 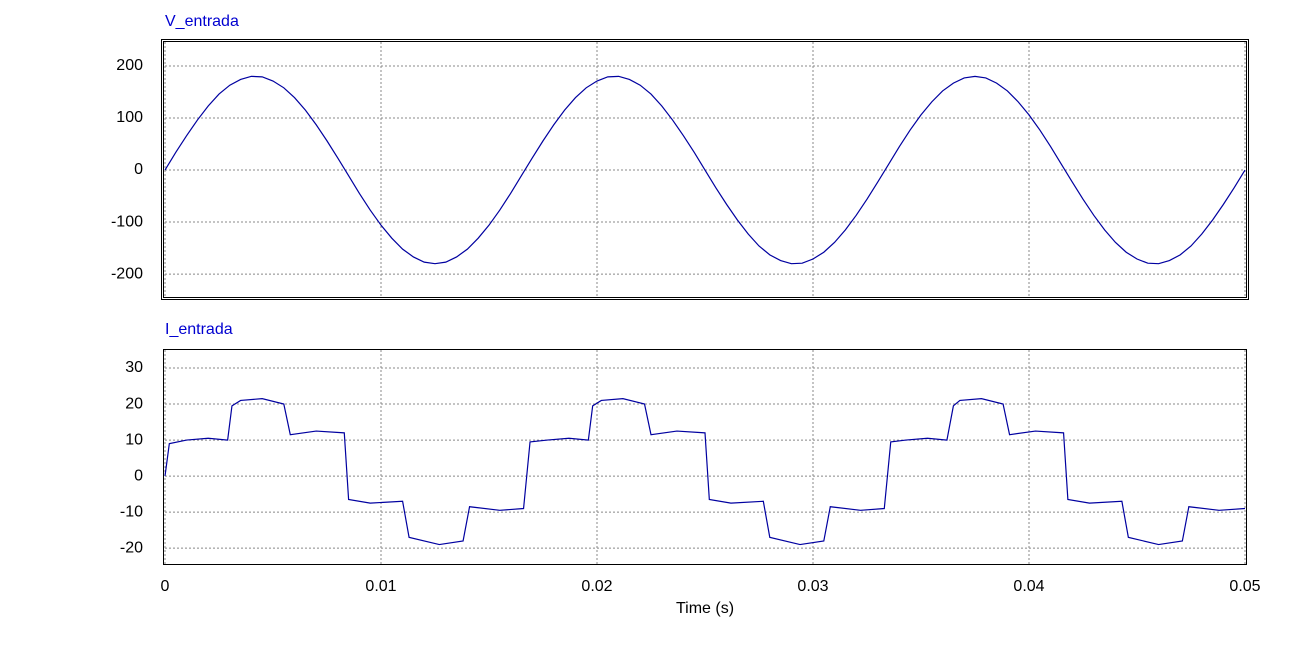 I want to click on y-tick-label: -10, so click(x=131, y=511).